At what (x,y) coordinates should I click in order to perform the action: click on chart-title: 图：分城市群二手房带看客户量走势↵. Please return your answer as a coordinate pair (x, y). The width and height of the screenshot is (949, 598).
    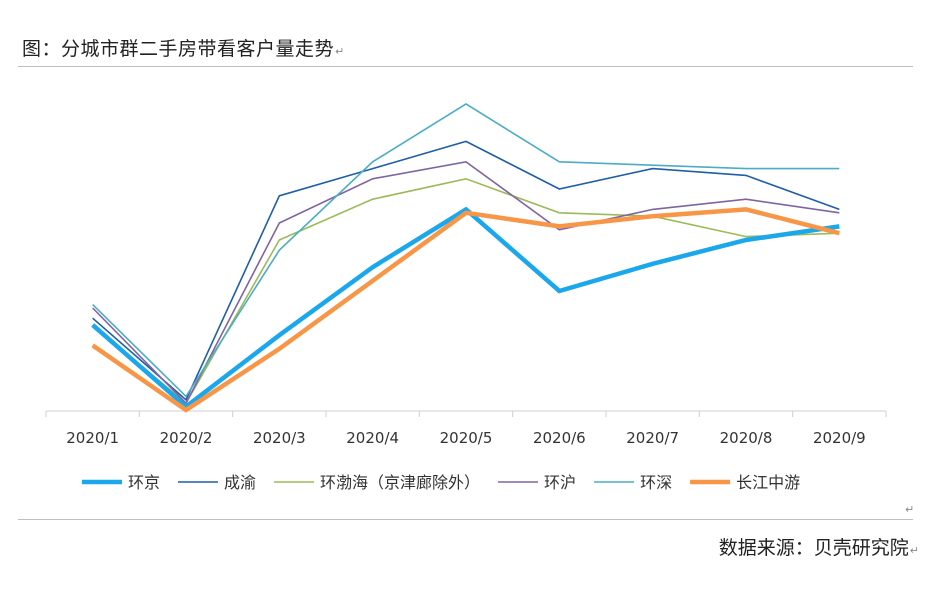
    Looking at the image, I should click on (183, 47).